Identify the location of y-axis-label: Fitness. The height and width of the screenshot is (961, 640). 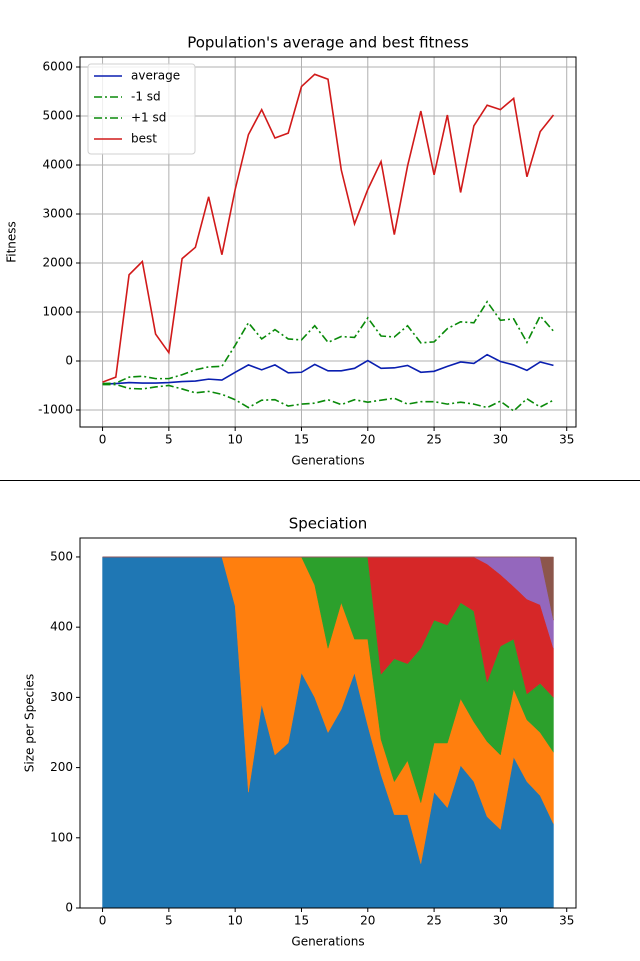
(12, 242).